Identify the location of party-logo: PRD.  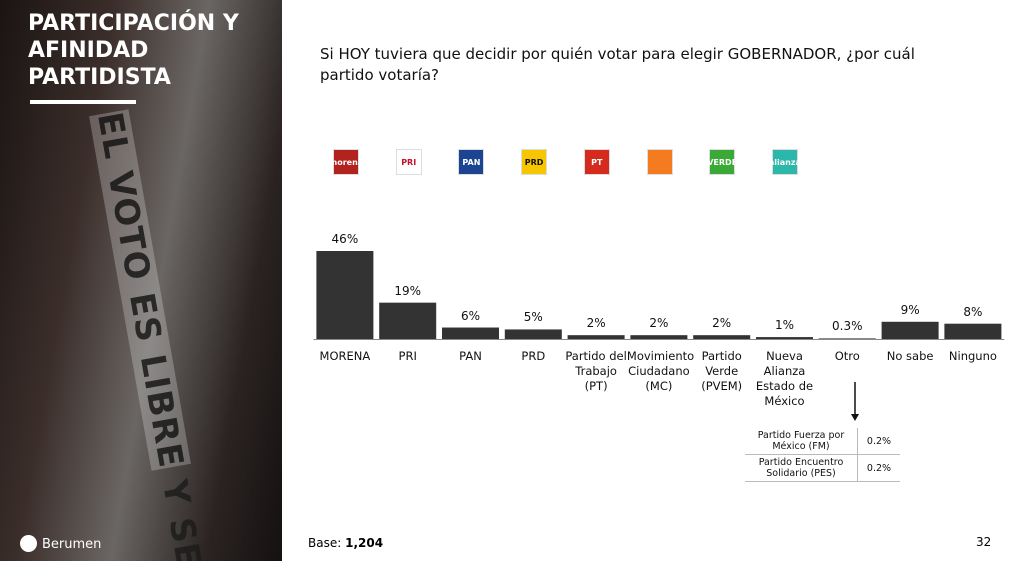
(534, 162).